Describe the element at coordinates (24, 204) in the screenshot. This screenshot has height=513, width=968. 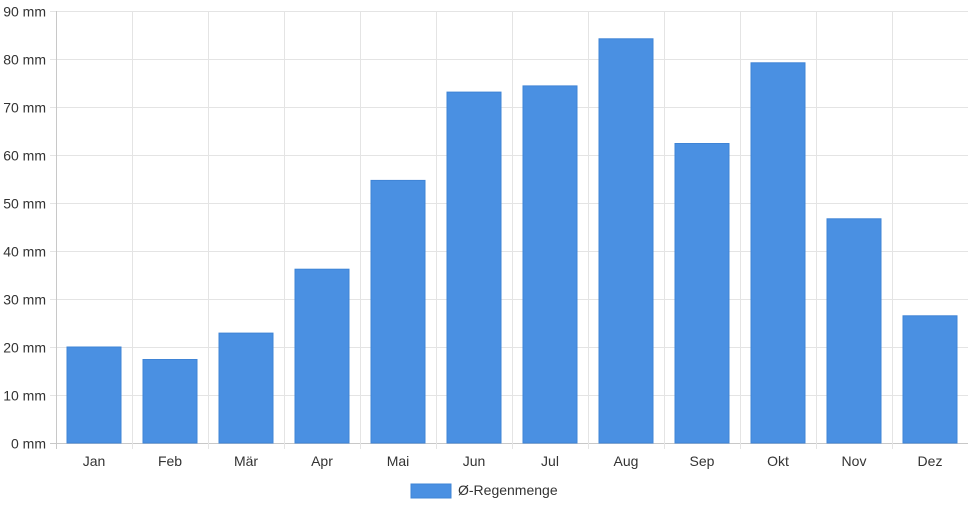
I see `y-tick-label: 50 mm` at that location.